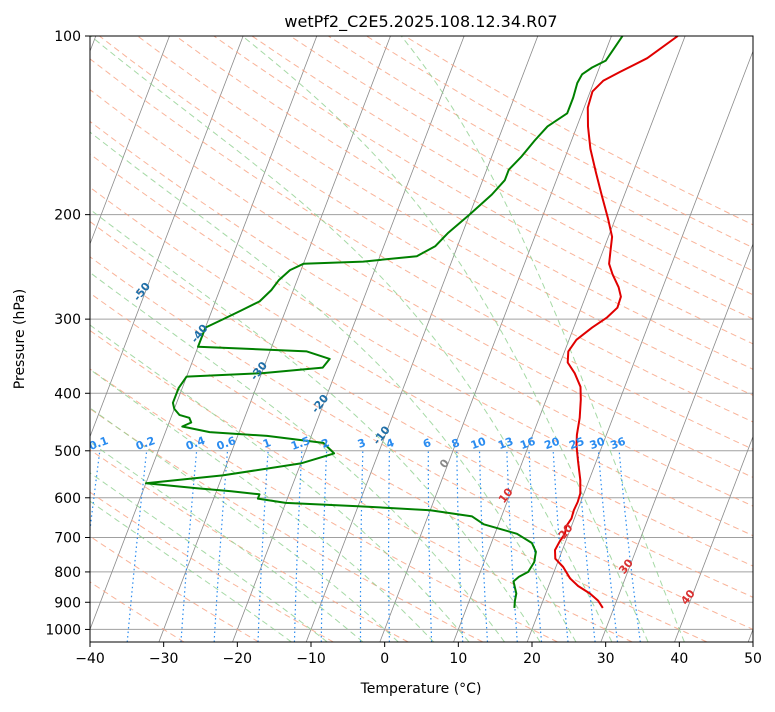 The image size is (775, 712). I want to click on x-tick-label: −30, so click(164, 659).